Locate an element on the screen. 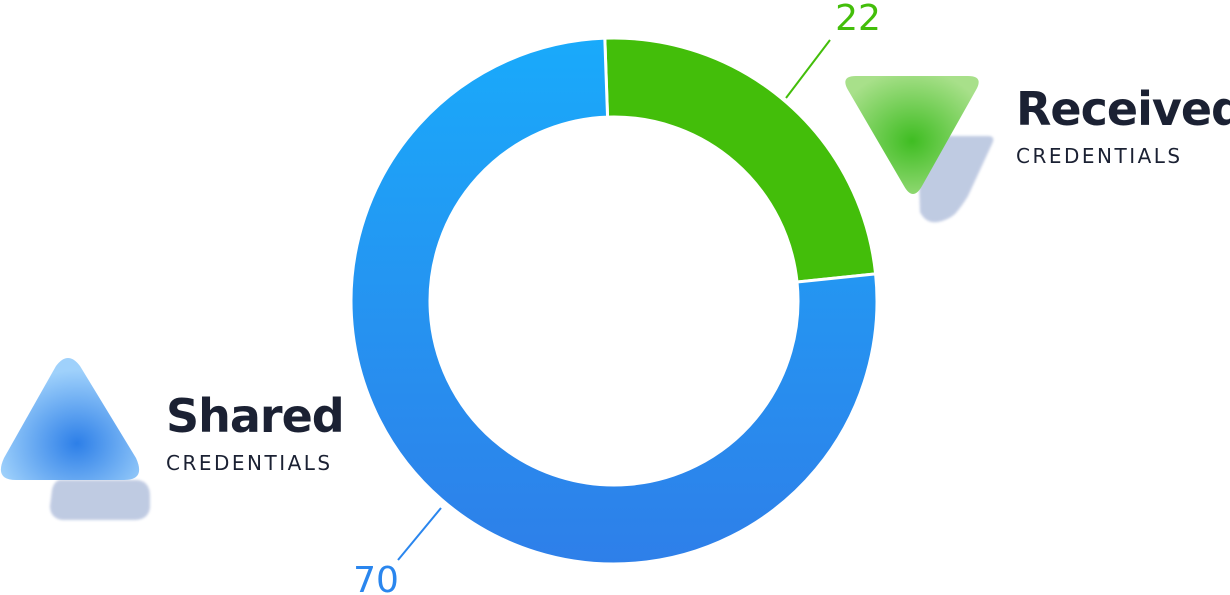  leader-line-received is located at coordinates (808, 69).